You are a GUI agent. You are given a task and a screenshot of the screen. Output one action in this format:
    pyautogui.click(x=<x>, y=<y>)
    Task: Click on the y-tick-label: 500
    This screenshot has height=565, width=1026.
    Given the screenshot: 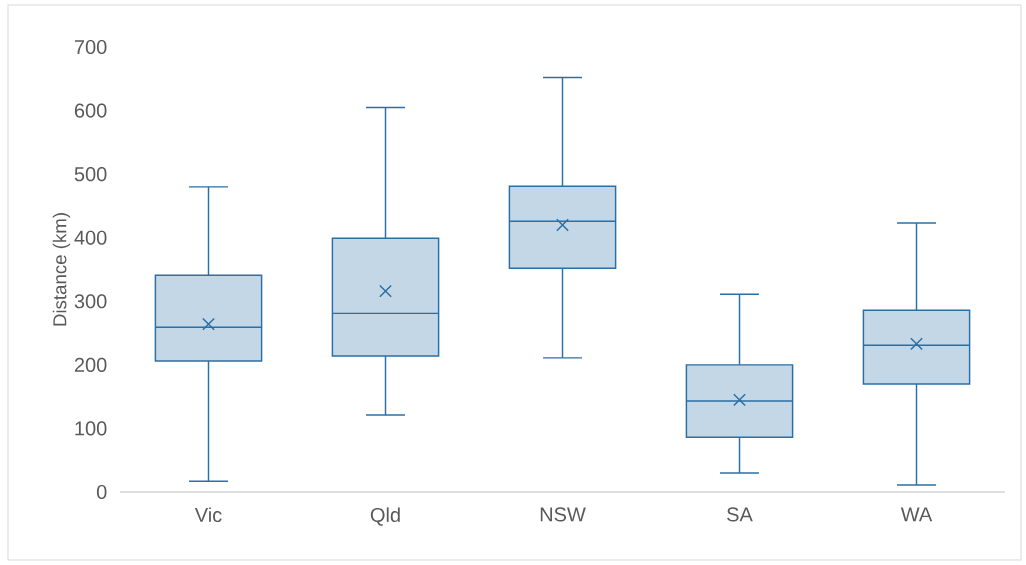 What is the action you would take?
    pyautogui.click(x=90, y=174)
    